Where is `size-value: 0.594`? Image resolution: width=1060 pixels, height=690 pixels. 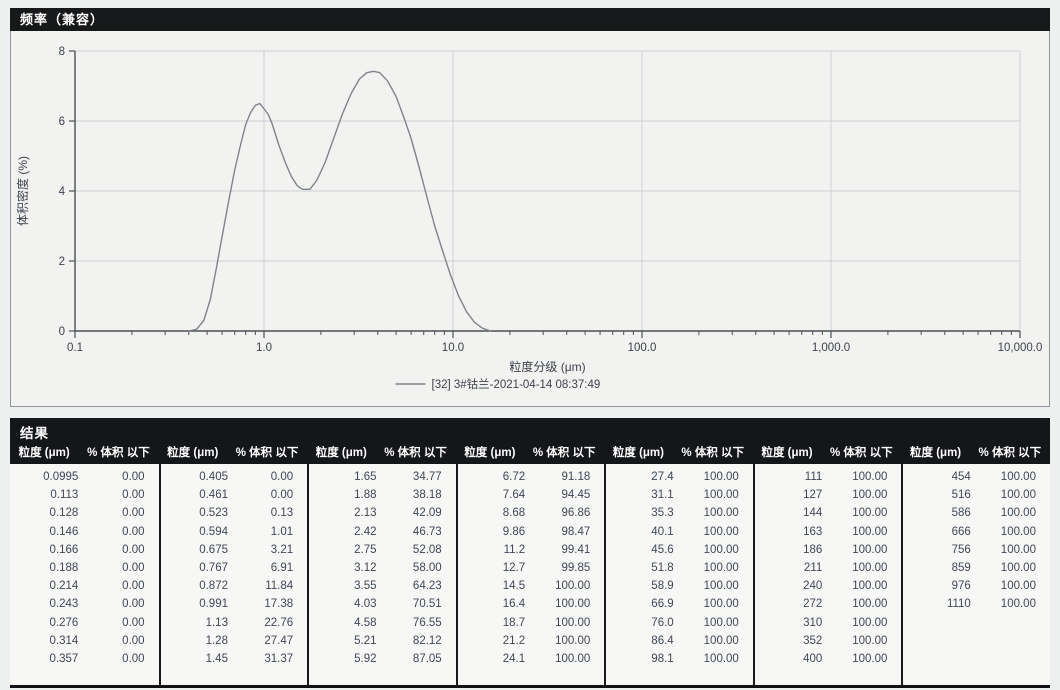 size-value: 0.594 is located at coordinates (213, 531).